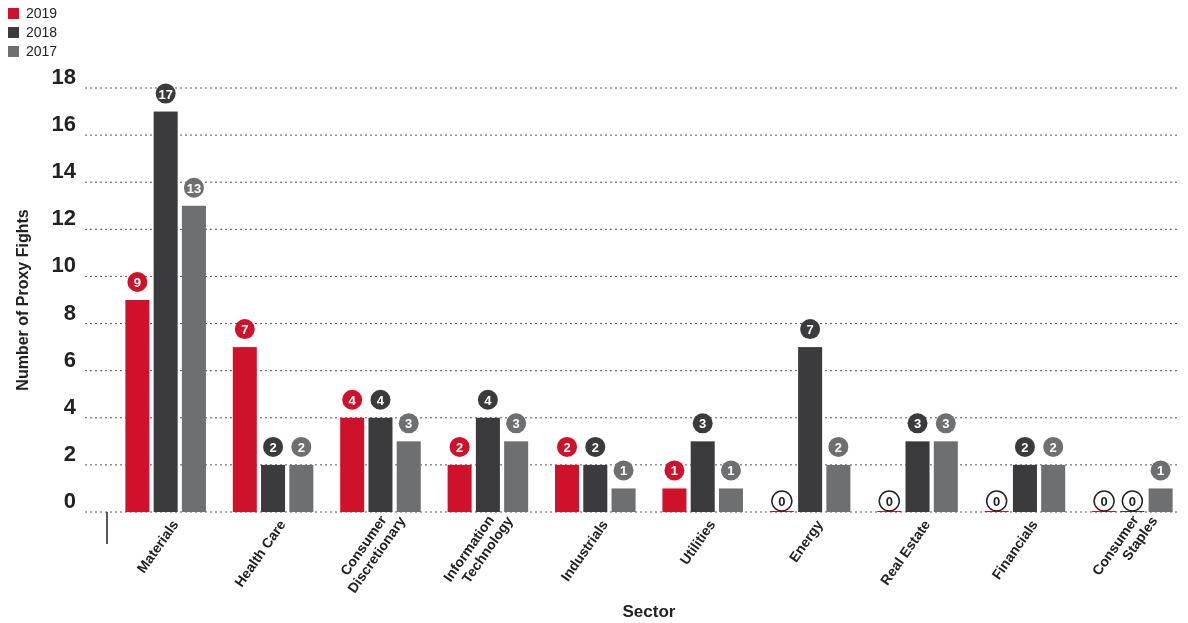  Describe the element at coordinates (63, 124) in the screenshot. I see `y-tick-label: 16` at that location.